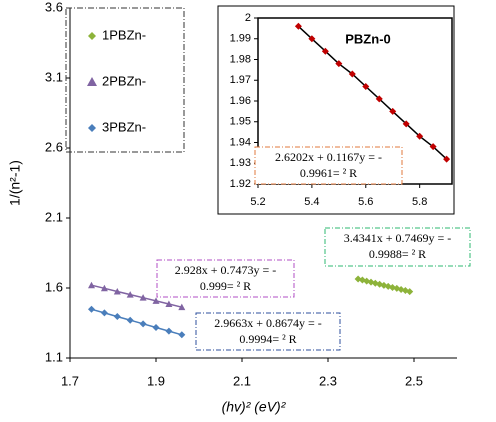 Image resolution: width=496 pixels, height=422 pixels. Describe the element at coordinates (254, 407) in the screenshot. I see `x-axis-label: (hv)² (eV)²` at that location.